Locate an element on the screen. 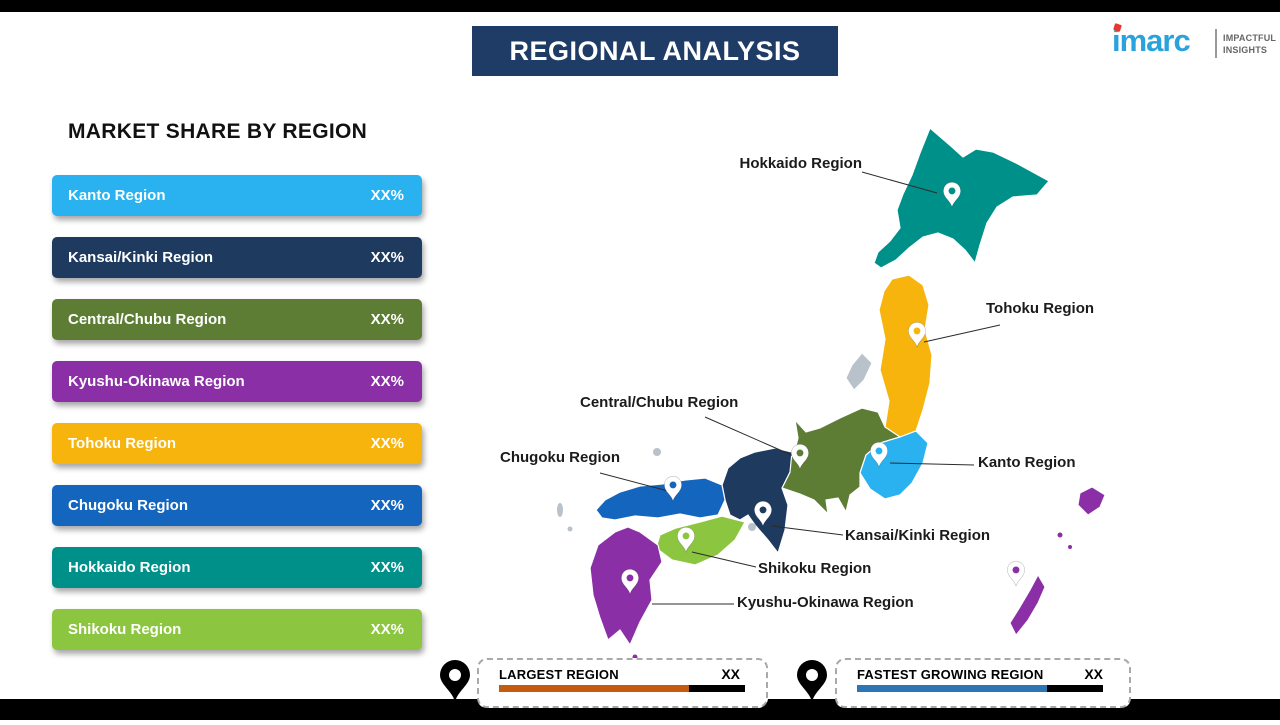 This screenshot has width=1280, height=725. fastest-region-label: FASTEST GROWING REGION is located at coordinates (950, 674).